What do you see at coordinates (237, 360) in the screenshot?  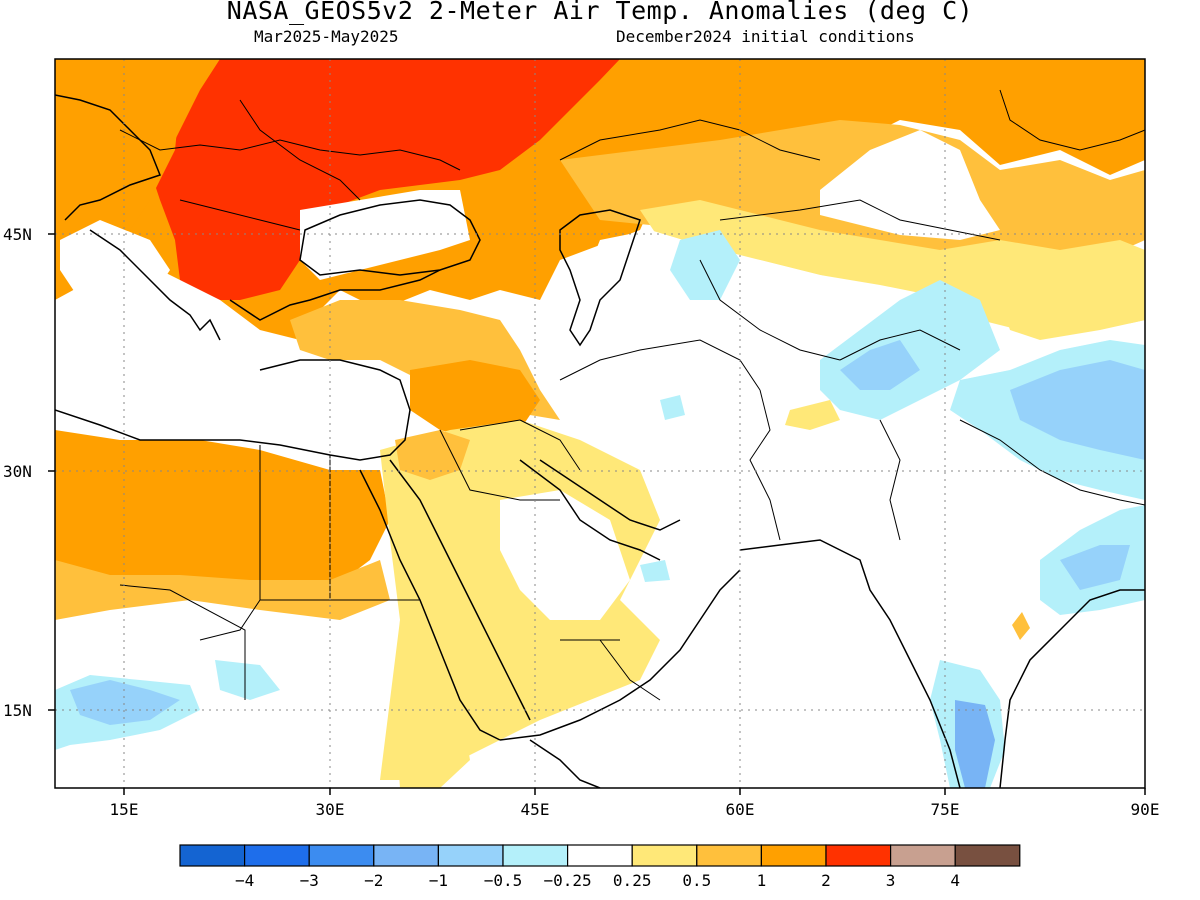 I see `mediterranean-white` at bounding box center [237, 360].